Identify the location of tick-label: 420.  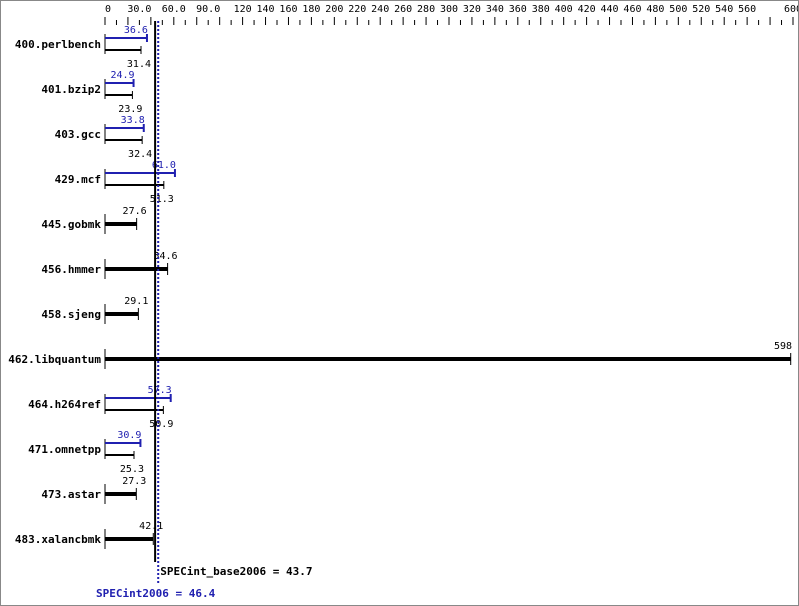
(587, 9).